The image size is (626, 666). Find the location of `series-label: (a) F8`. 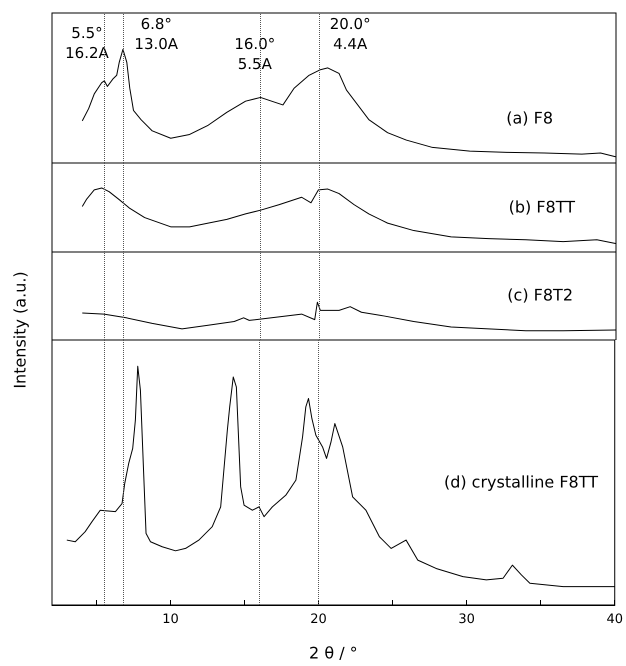

series-label: (a) F8 is located at coordinates (530, 118).